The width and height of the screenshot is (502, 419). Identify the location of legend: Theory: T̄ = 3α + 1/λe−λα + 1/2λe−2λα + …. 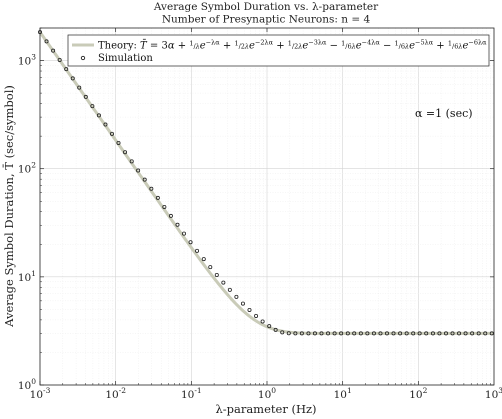
(278, 50).